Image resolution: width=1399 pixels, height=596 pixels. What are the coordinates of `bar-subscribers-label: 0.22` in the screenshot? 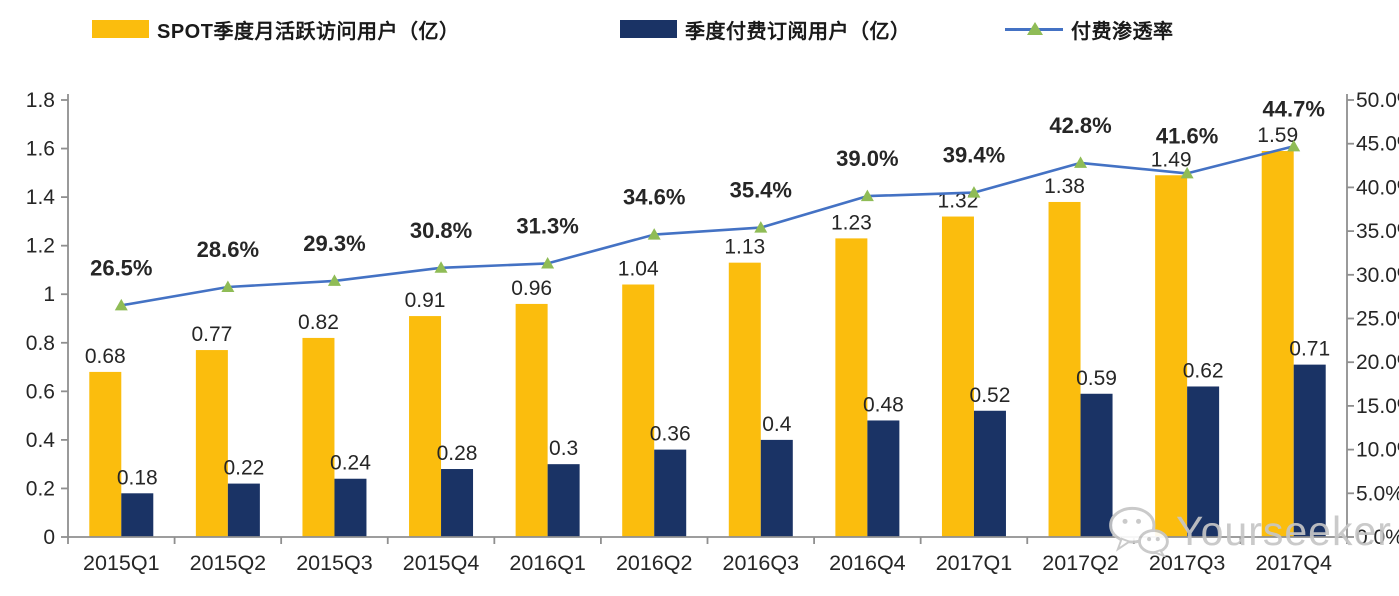 It's located at (243, 468).